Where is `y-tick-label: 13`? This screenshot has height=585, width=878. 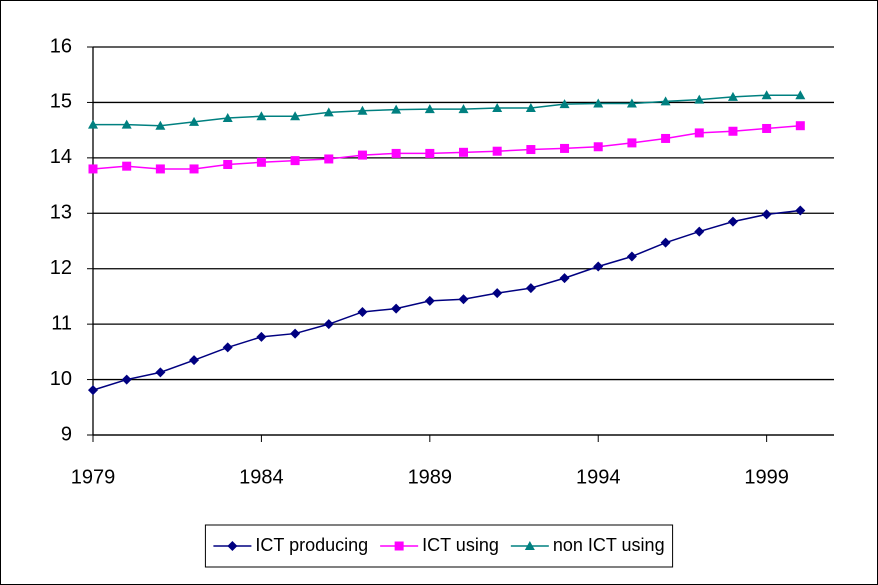 y-tick-label: 13 is located at coordinates (61, 213).